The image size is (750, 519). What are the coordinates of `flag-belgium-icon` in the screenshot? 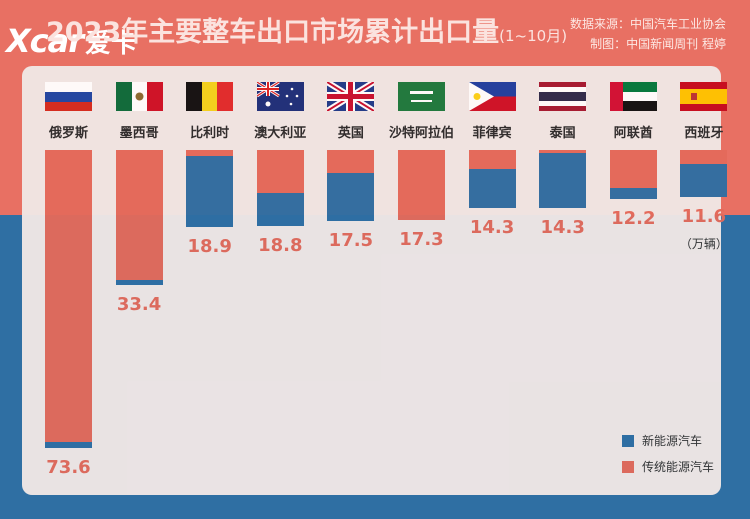 It's located at (210, 96).